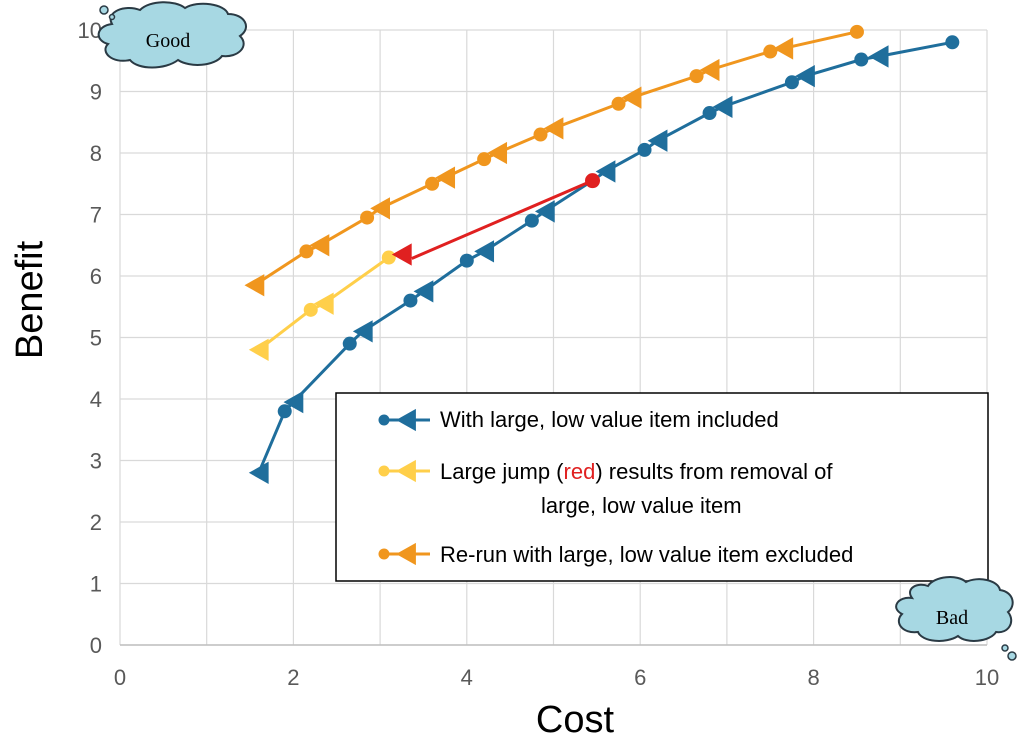 The width and height of the screenshot is (1017, 742). Describe the element at coordinates (952, 618) in the screenshot. I see `bad-label: Bad` at that location.